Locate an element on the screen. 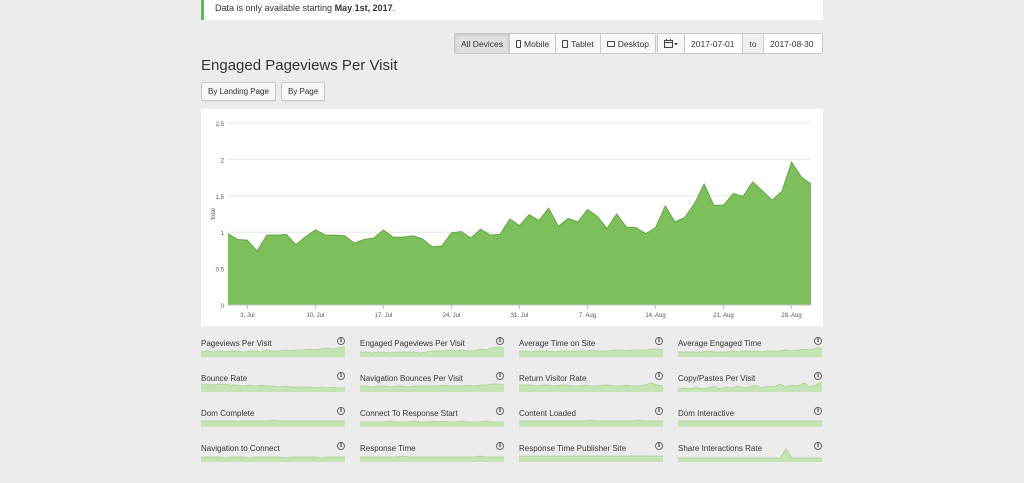 This screenshot has width=1024, height=483. x-tick-label: 7. Aug is located at coordinates (587, 316).